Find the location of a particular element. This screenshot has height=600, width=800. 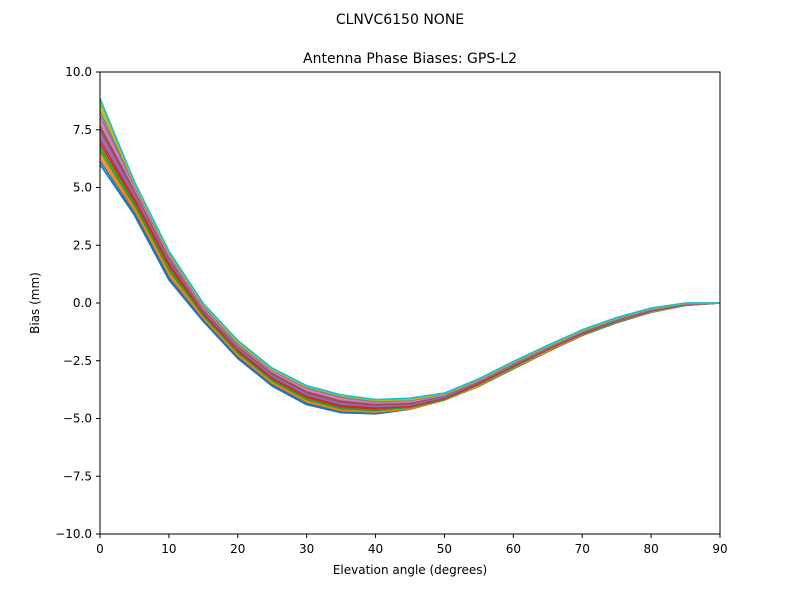

y-tick-label: 7.5 is located at coordinates (82, 130).